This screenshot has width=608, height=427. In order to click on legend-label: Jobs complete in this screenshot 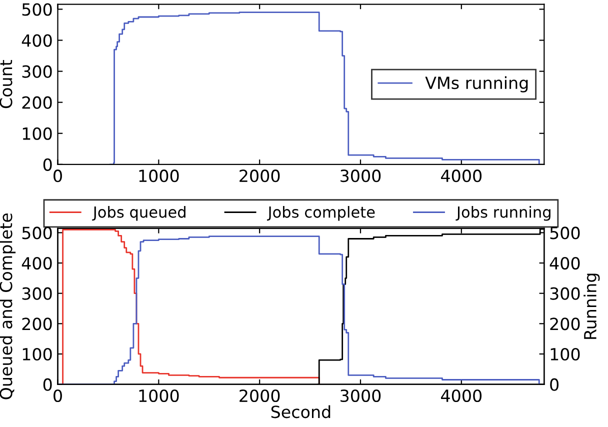, I will do `click(321, 213)`.